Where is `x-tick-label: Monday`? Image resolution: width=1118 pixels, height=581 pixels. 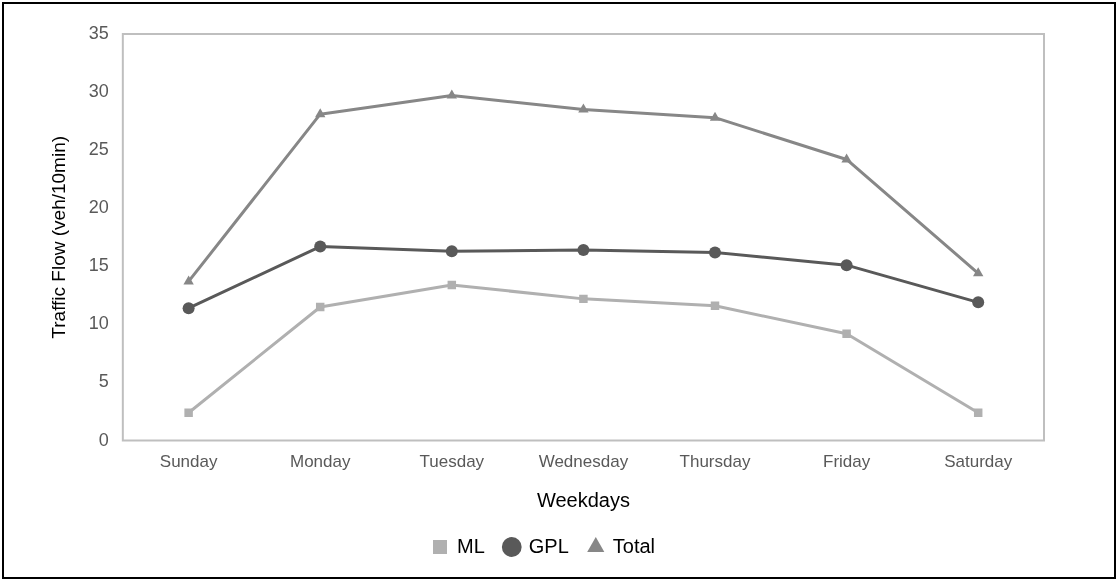
x-tick-label: Monday is located at coordinates (320, 462).